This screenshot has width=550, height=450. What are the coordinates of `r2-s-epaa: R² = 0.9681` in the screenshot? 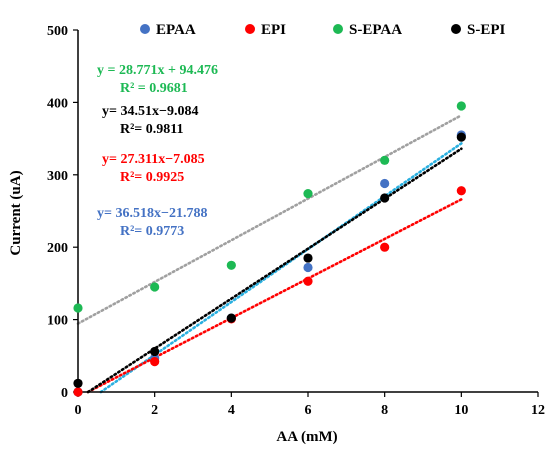 It's located at (154, 88).